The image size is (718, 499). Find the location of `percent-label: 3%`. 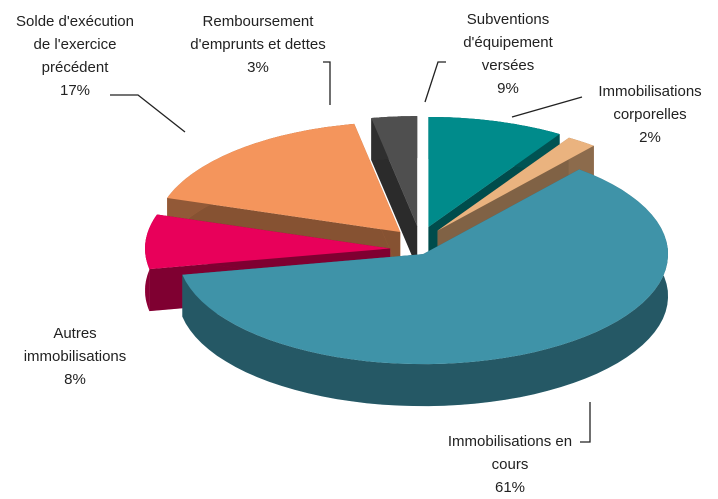

percent-label: 3% is located at coordinates (258, 67).